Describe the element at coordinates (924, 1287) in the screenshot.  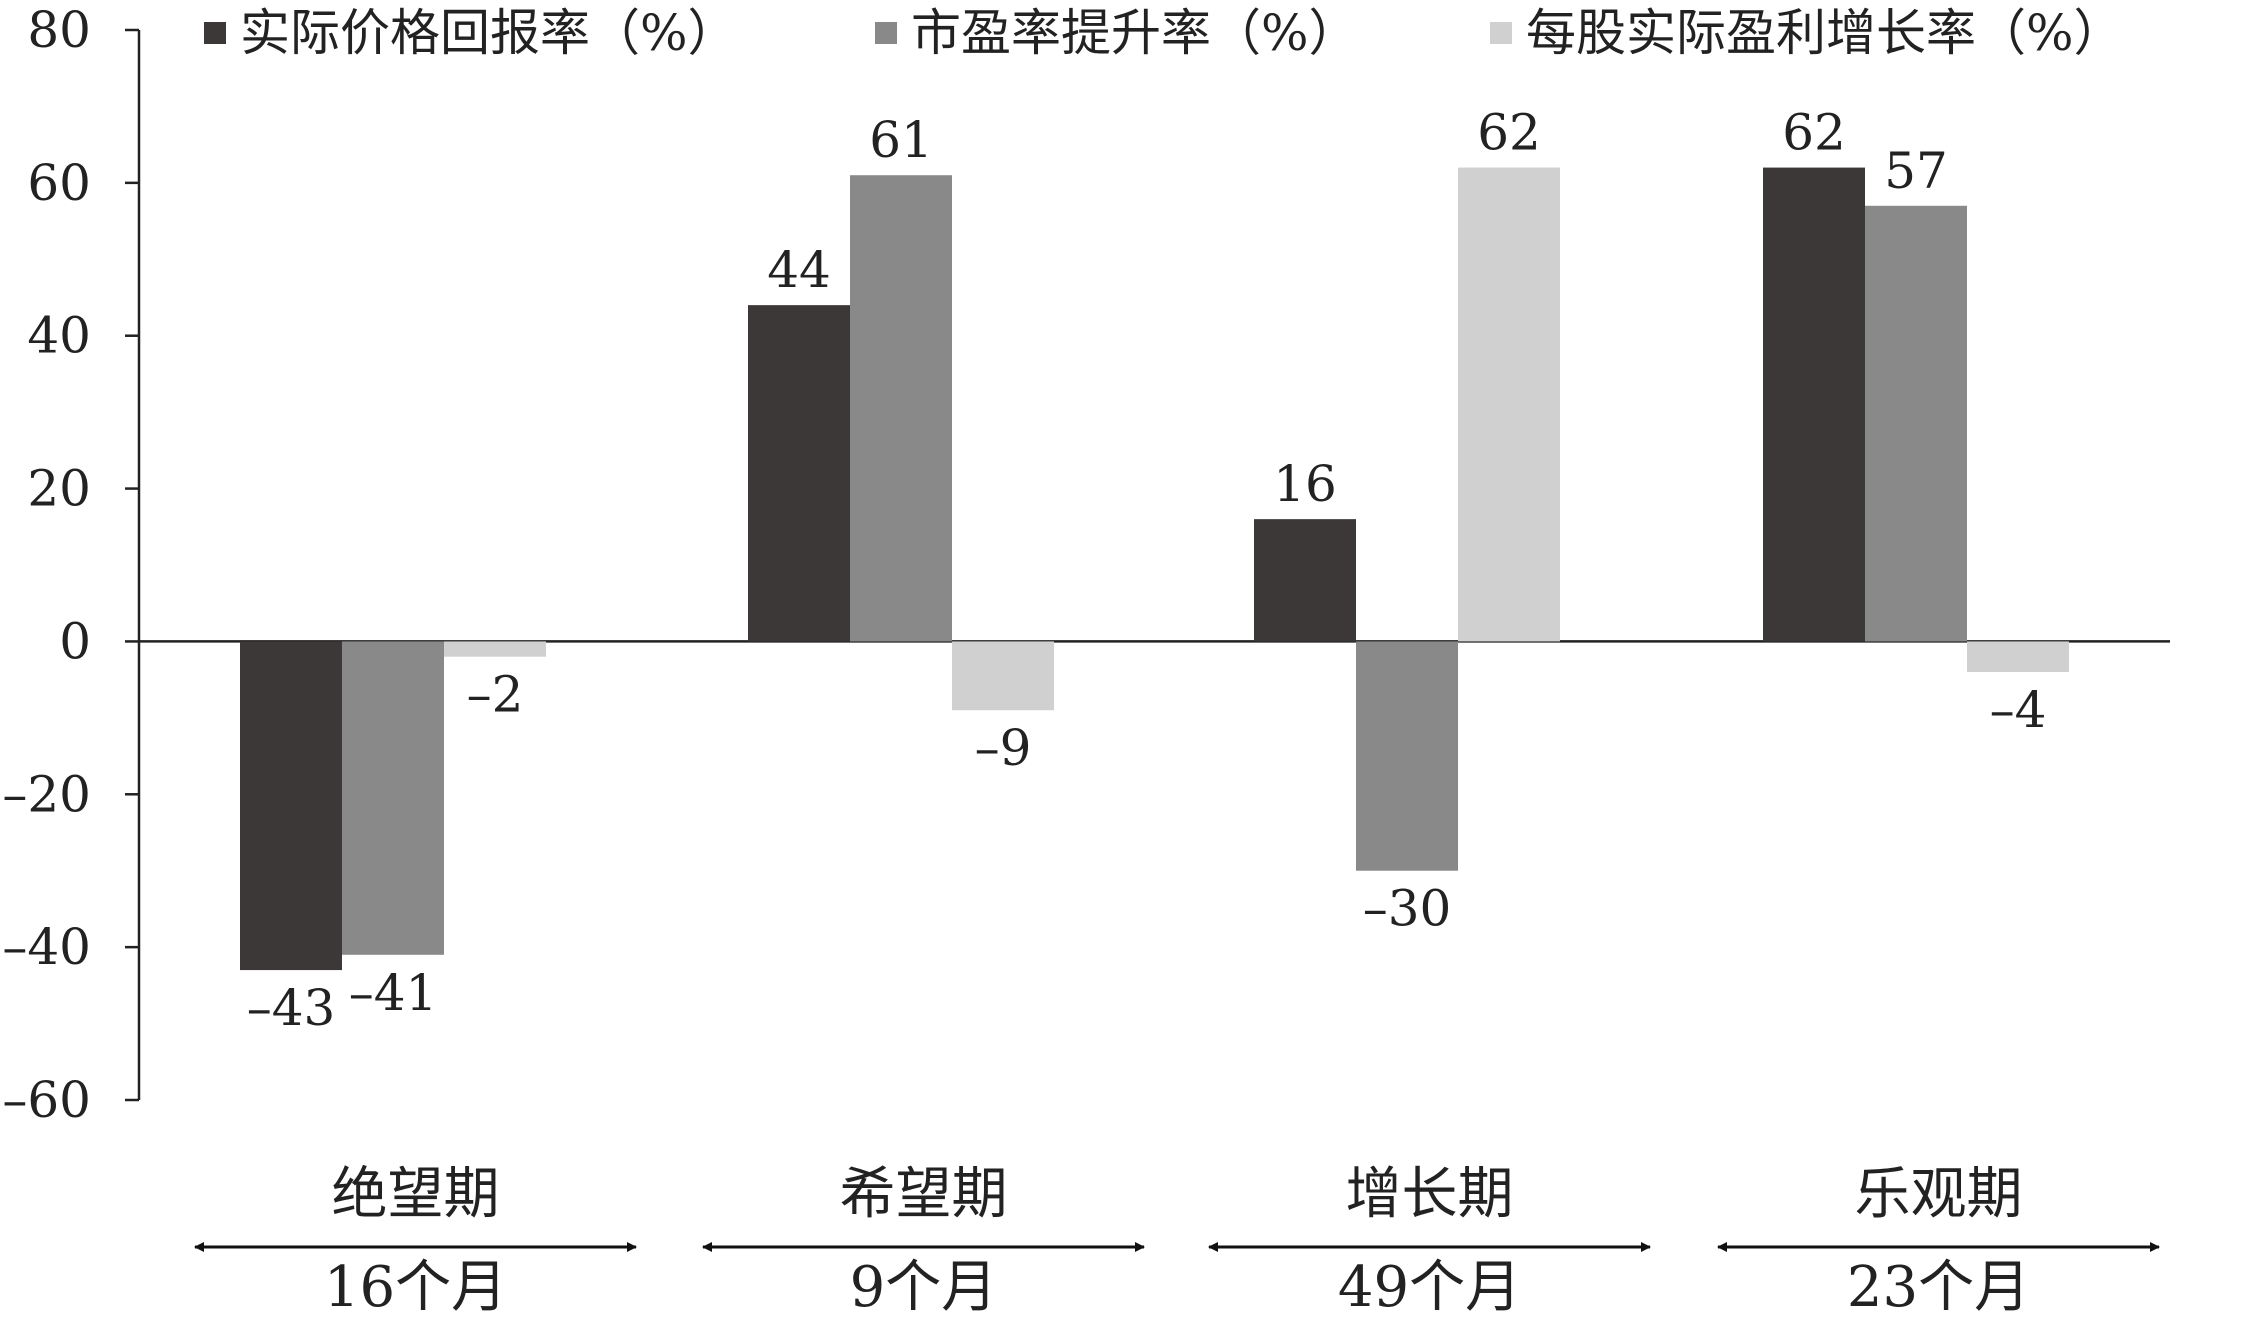
I see `phase-duration: 9个月` at that location.